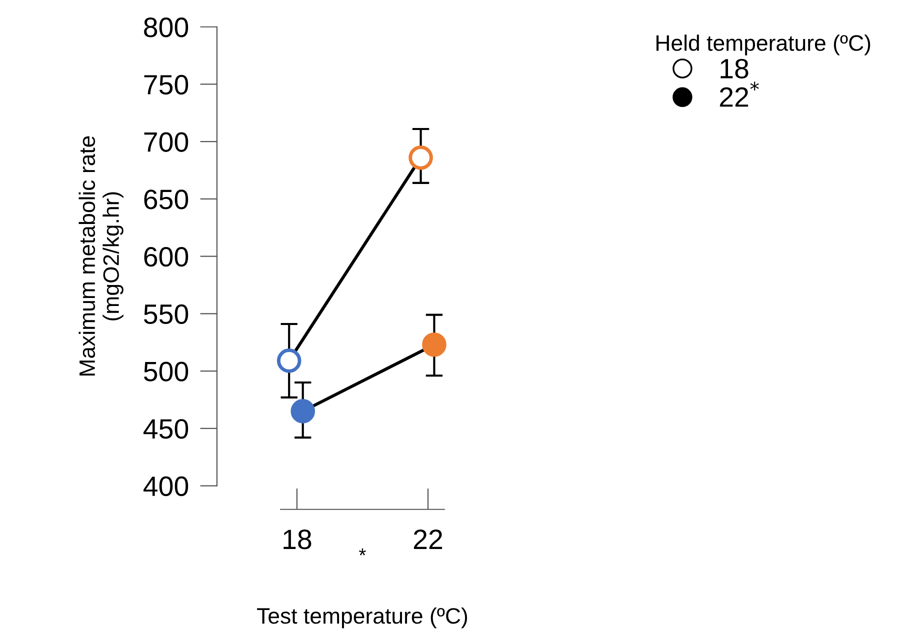 This screenshot has height=640, width=901. Describe the element at coordinates (166, 84) in the screenshot. I see `y-tick-label: 750` at that location.